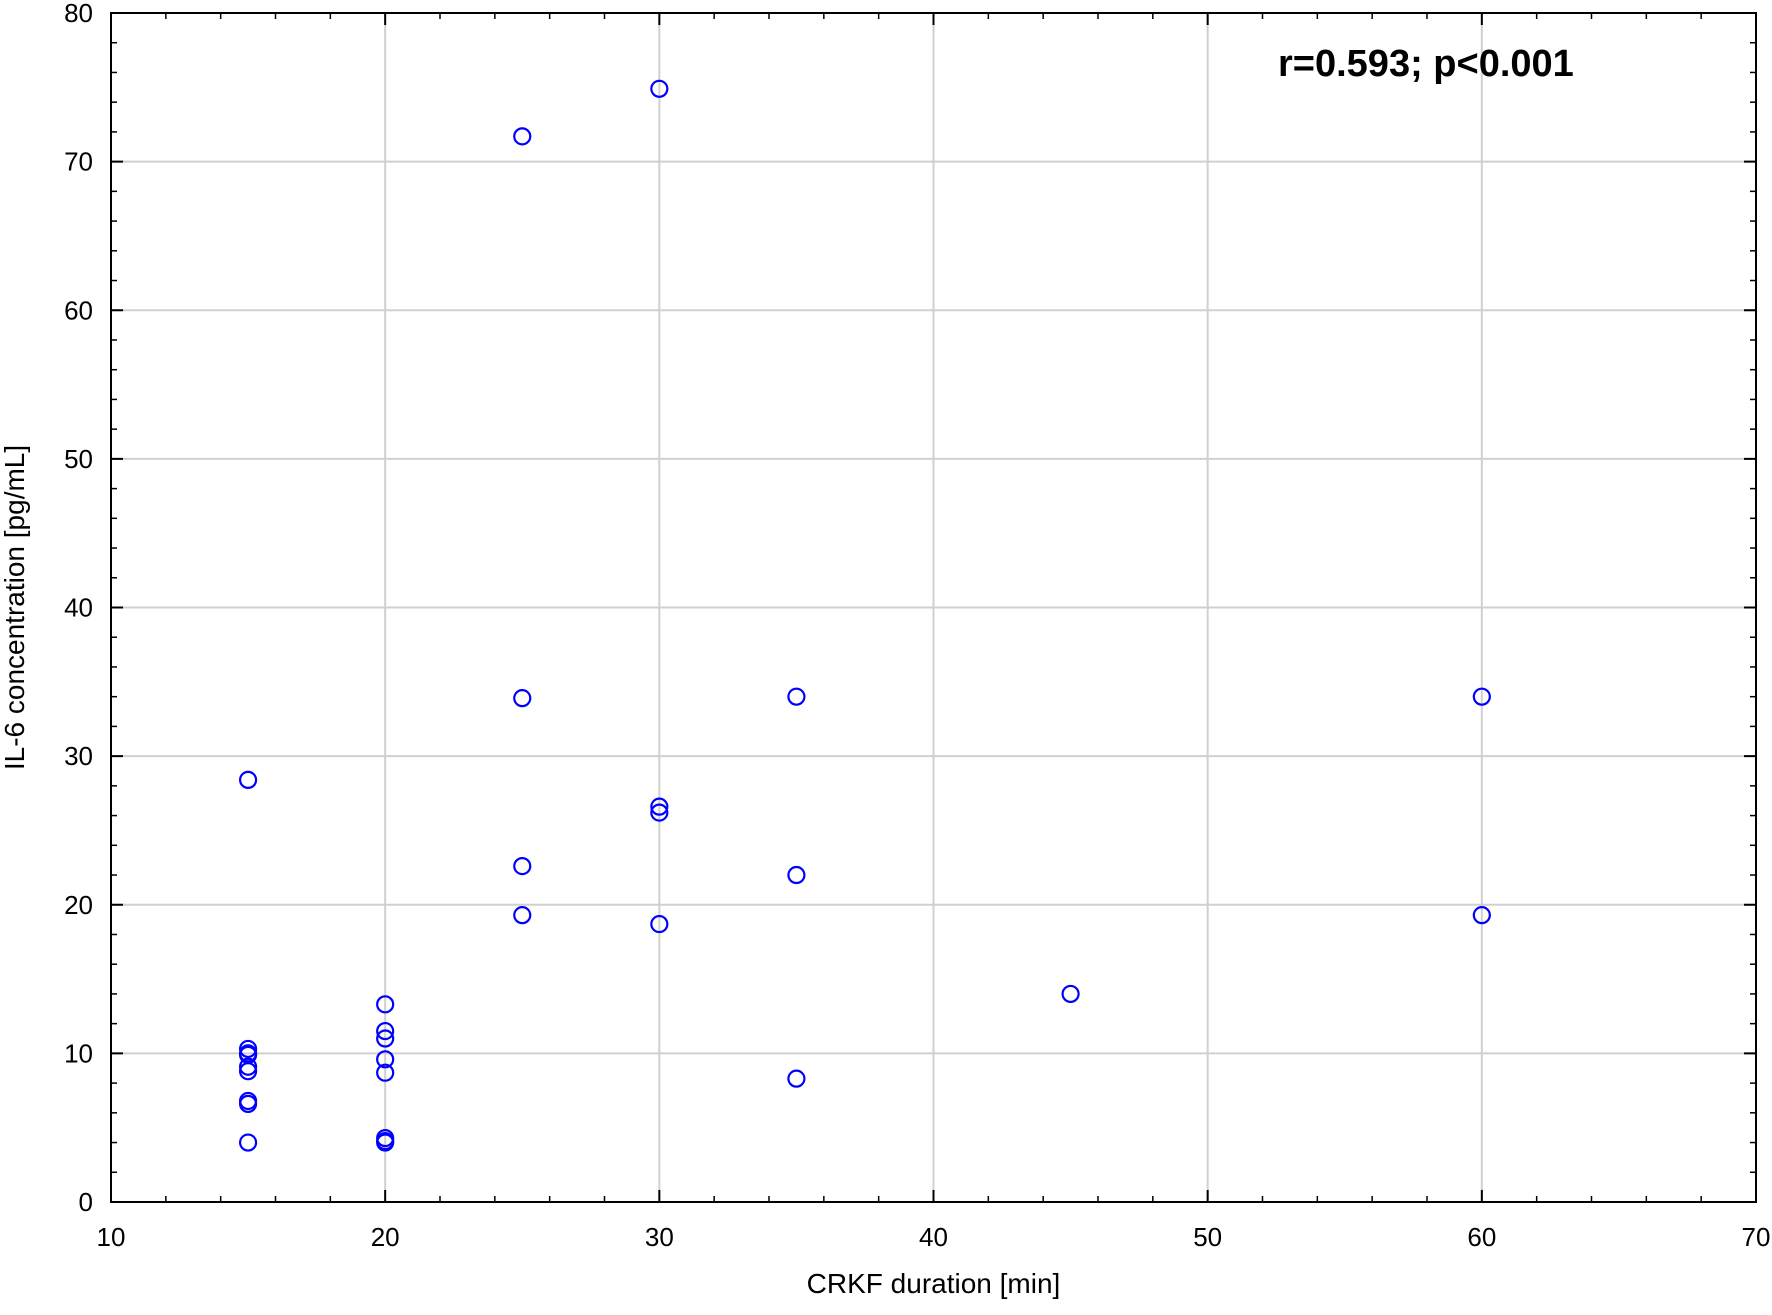 This screenshot has height=1315, width=1772. I want to click on y-tick-label: 30, so click(78, 756).